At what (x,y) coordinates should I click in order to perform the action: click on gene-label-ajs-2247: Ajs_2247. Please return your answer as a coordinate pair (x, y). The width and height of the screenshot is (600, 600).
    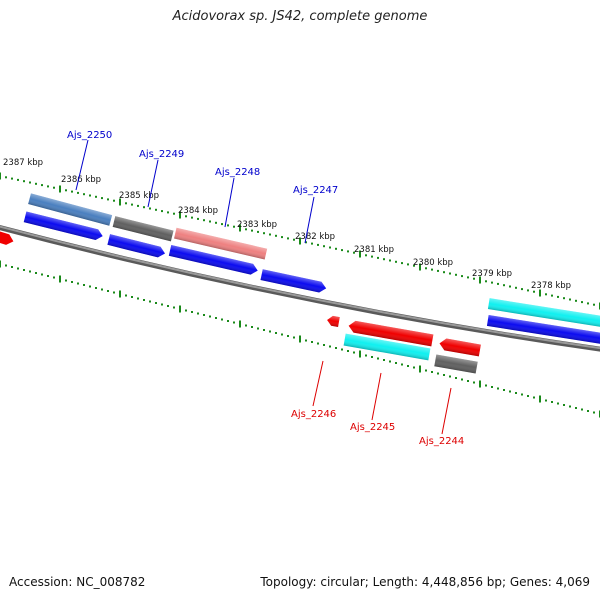
    Looking at the image, I should click on (315, 190).